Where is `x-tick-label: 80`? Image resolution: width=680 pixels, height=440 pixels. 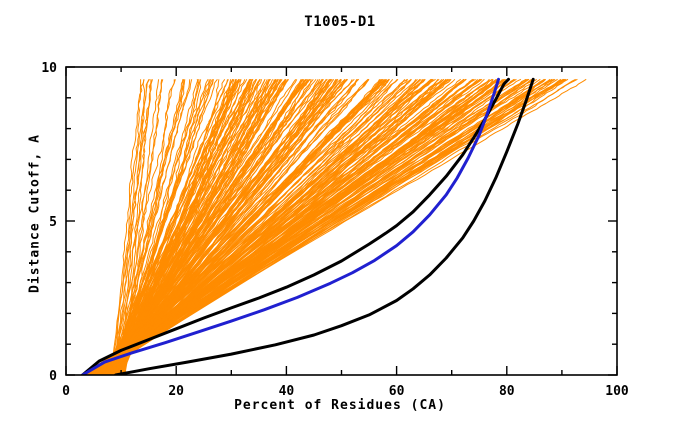
x-tick-label: 80 is located at coordinates (507, 391).